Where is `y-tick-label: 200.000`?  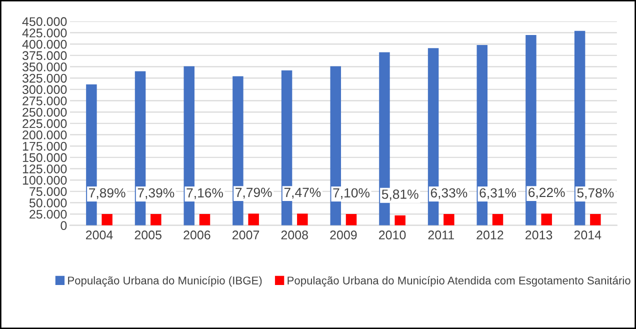
y-tick-label: 200.000 is located at coordinates (44, 135).